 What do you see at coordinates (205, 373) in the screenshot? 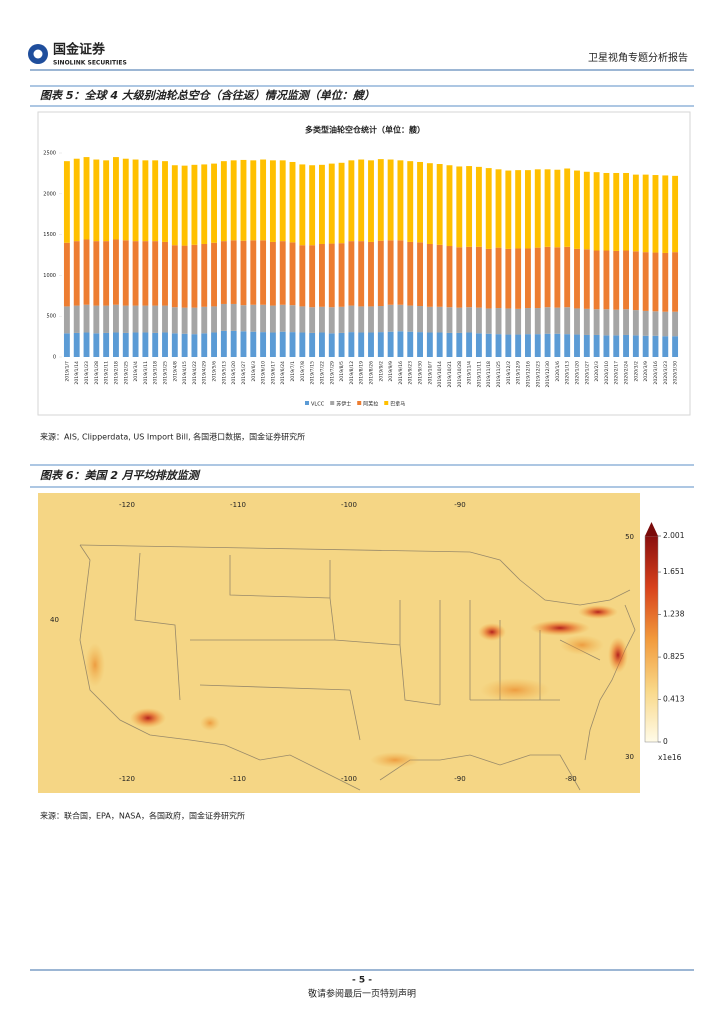
I see `x-tick-label: 2019/4/29` at bounding box center [205, 373].